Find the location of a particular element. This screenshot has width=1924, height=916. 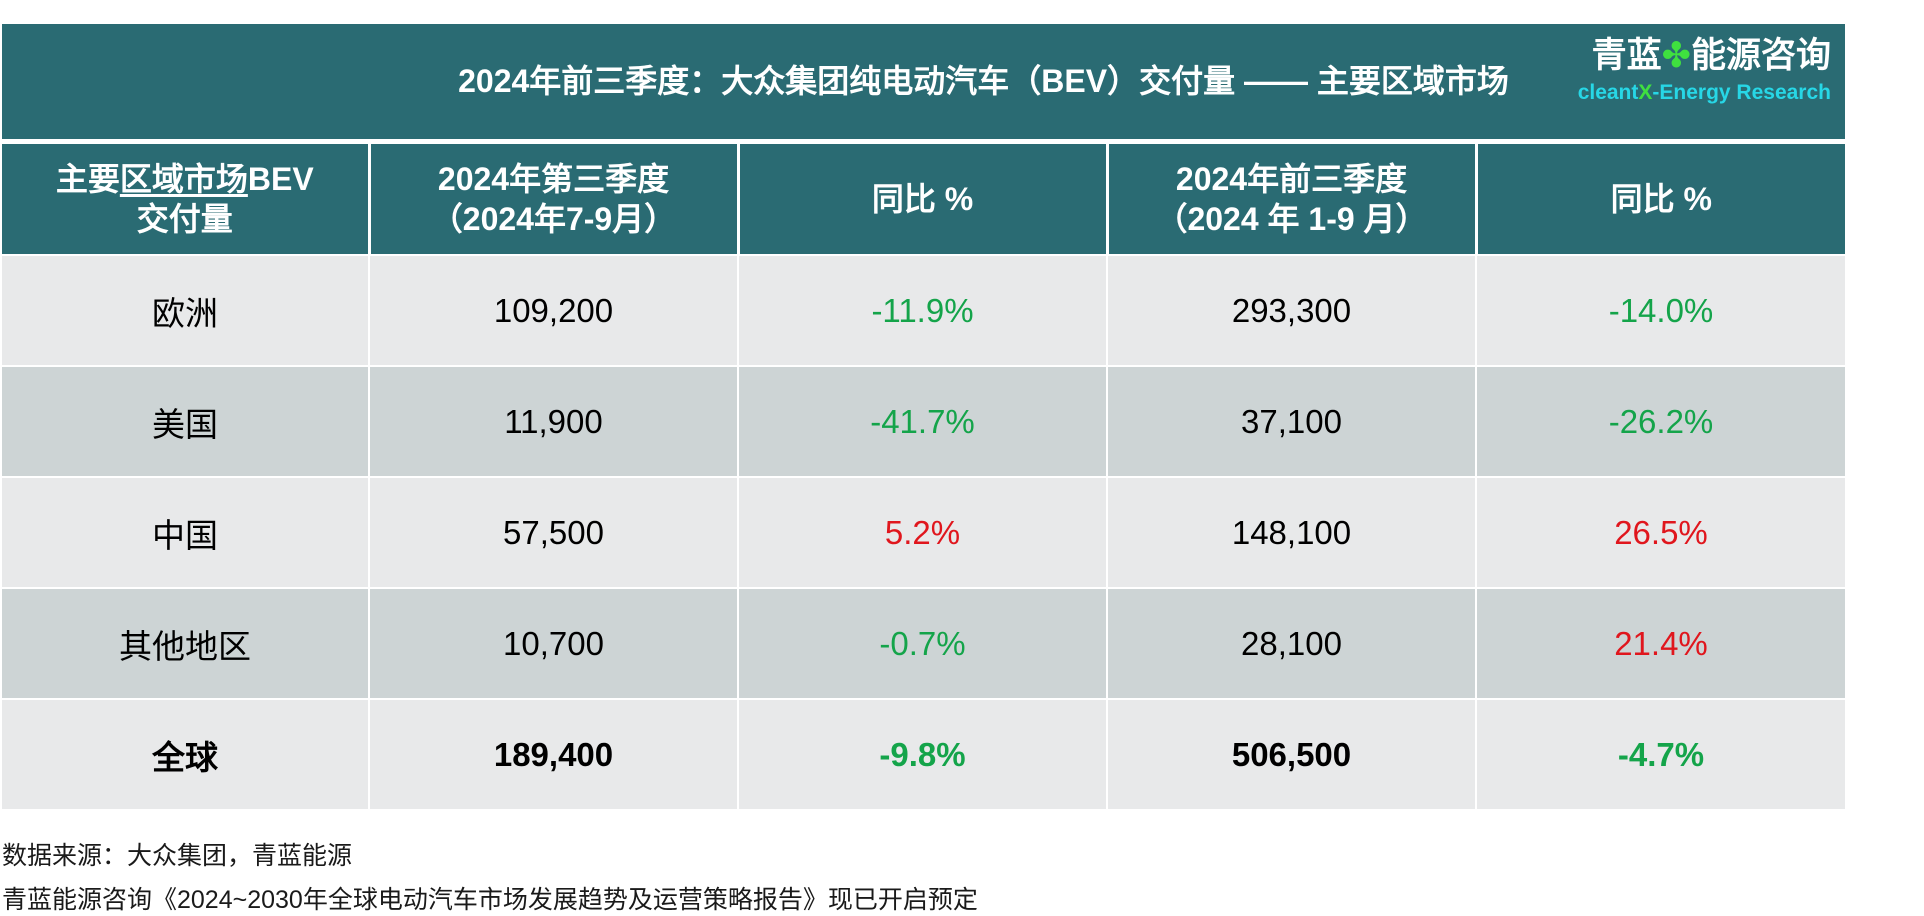

q3-cell: 10,700 is located at coordinates (554, 643).